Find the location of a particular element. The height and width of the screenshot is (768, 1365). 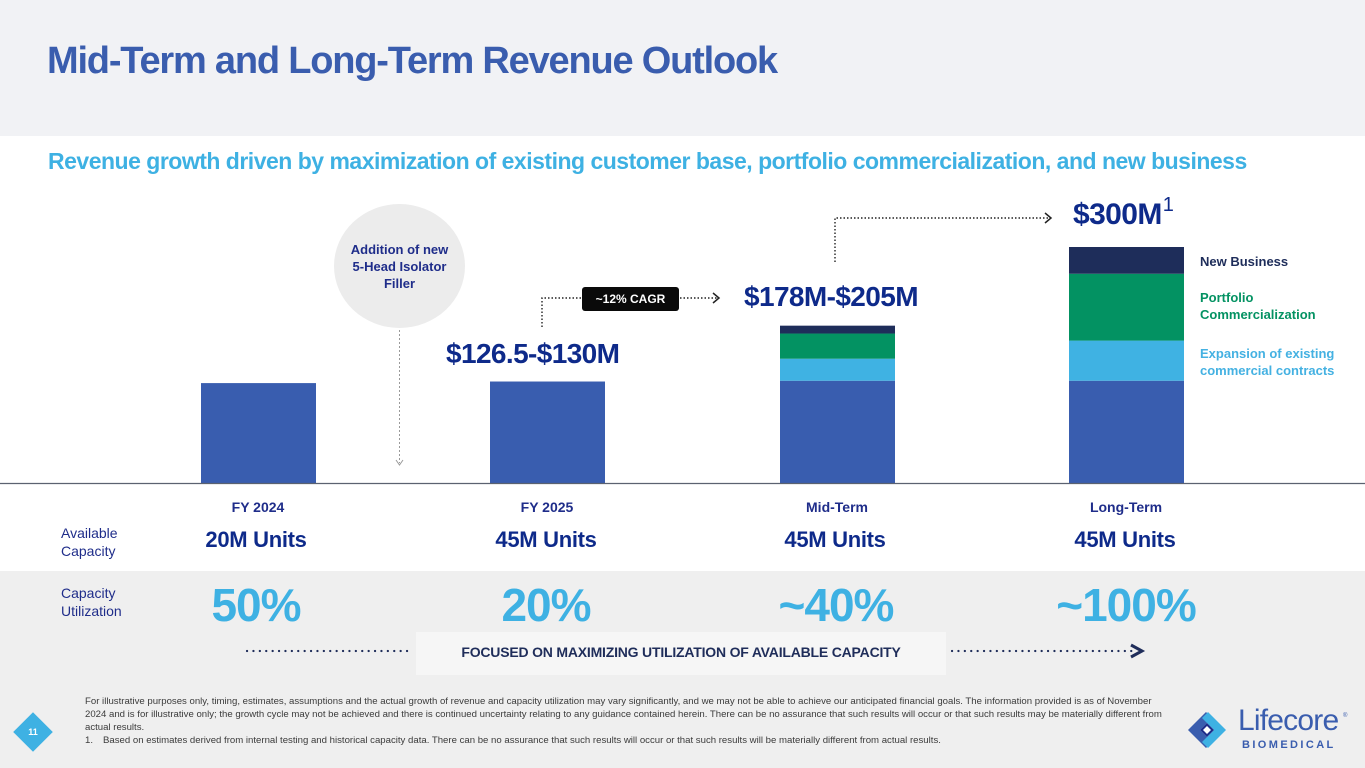

logo-registered: ® is located at coordinates (1345, 716).